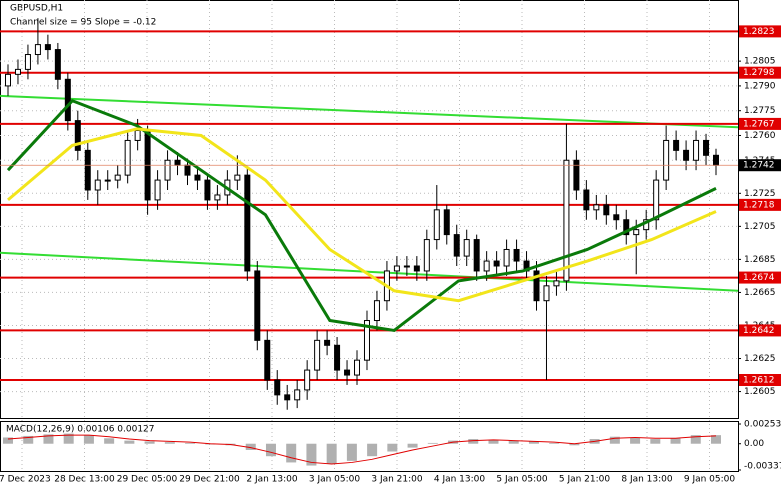 The image size is (781, 489). Describe the element at coordinates (710, 480) in the screenshot. I see `x-tick-label: 9 Jan 05:00` at that location.